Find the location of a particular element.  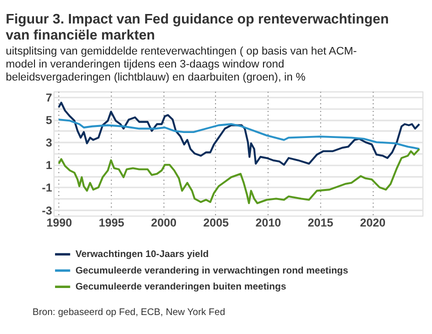

legend-label: Gecumuleerde veranderingen buiten meetings is located at coordinates (181, 287).